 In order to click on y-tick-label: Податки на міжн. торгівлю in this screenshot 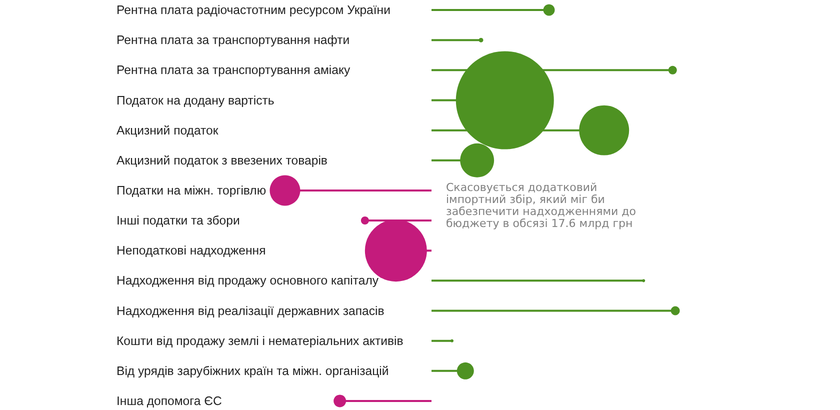, I will do `click(191, 190)`.